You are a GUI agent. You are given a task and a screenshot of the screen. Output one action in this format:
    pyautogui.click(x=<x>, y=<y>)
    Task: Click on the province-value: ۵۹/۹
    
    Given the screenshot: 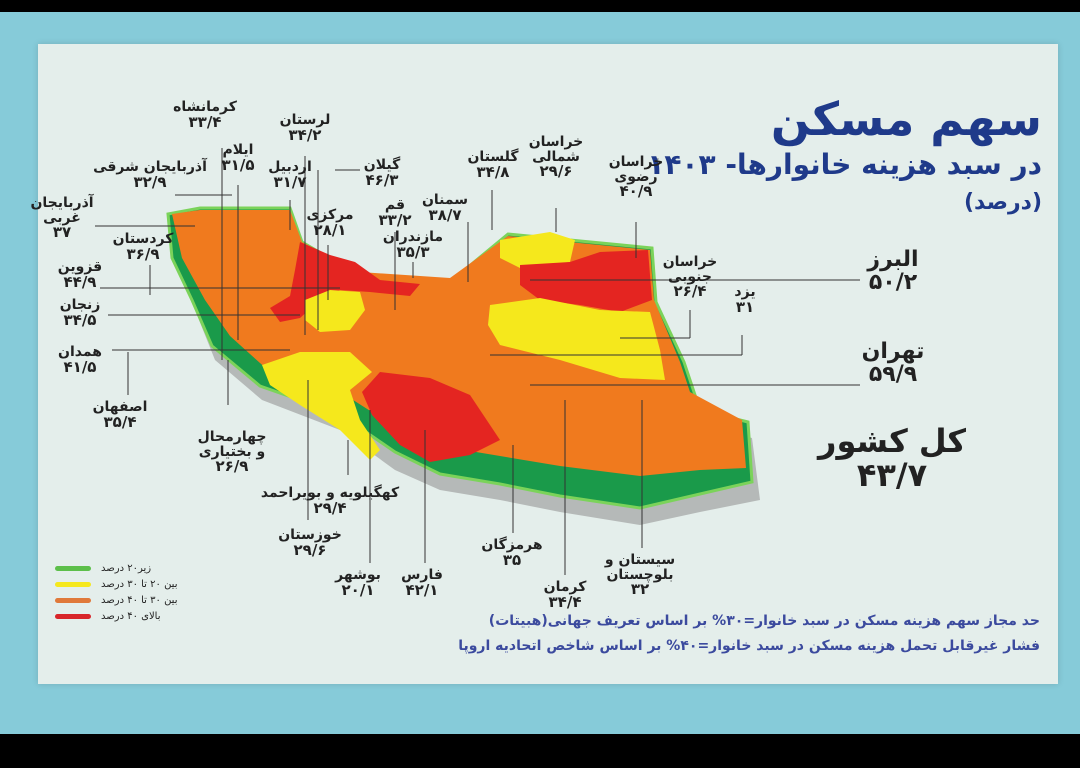 What is the action you would take?
    pyautogui.click(x=893, y=375)
    